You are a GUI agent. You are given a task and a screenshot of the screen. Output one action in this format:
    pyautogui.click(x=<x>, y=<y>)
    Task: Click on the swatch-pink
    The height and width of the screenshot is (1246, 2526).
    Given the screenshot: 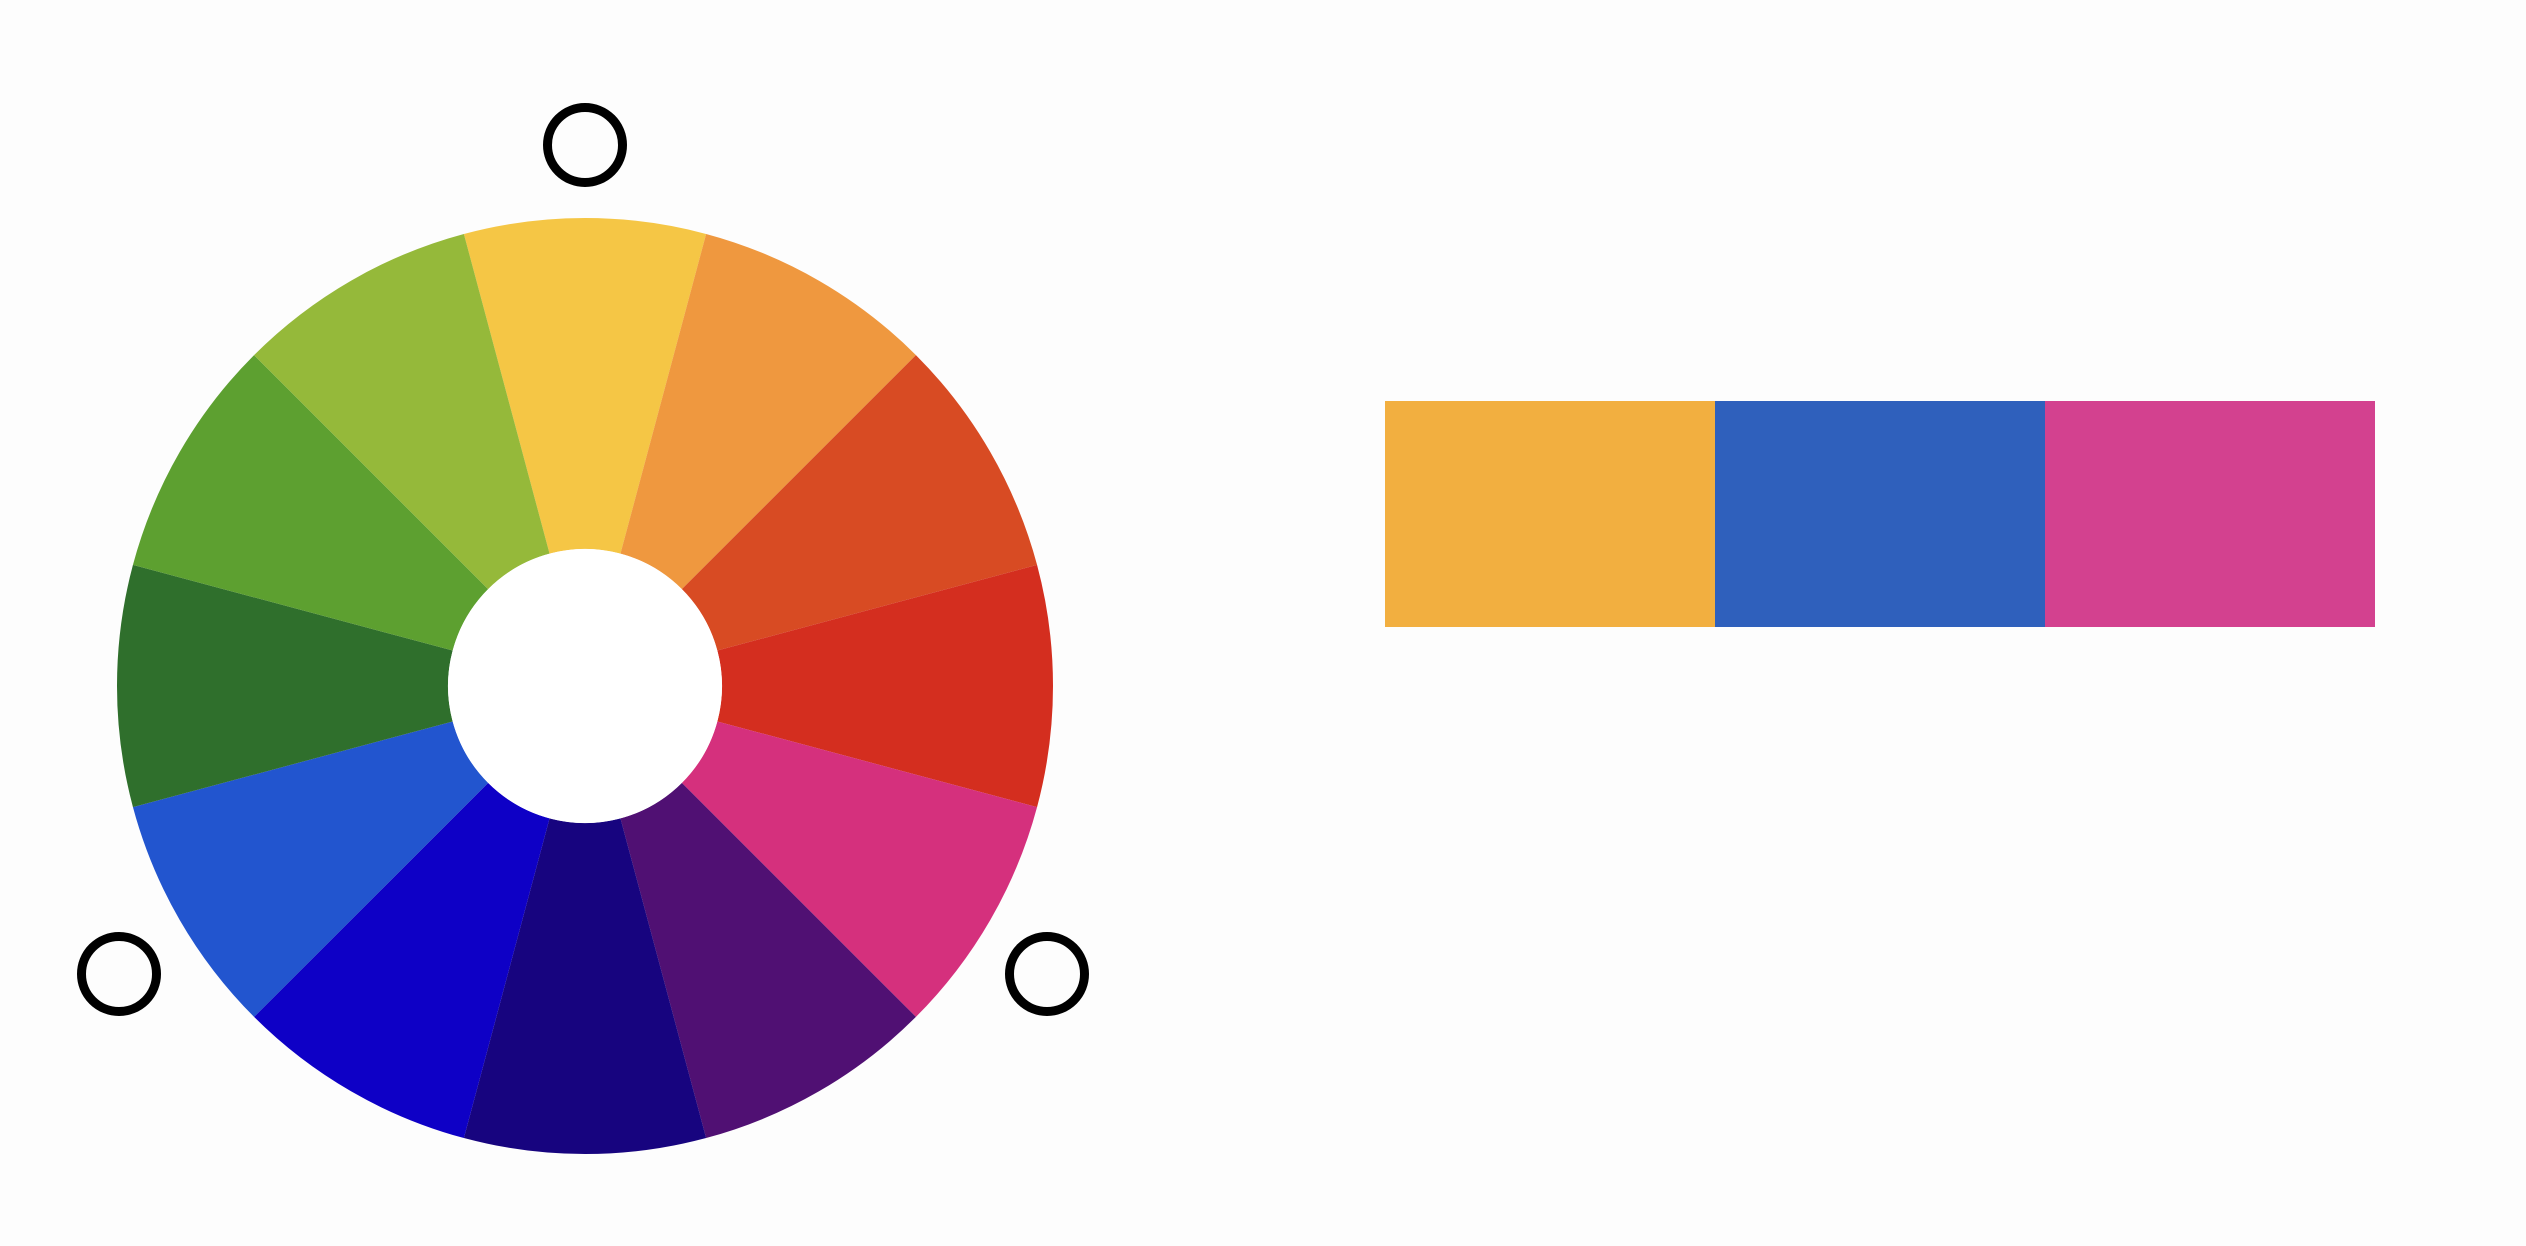 What is the action you would take?
    pyautogui.click(x=2210, y=514)
    